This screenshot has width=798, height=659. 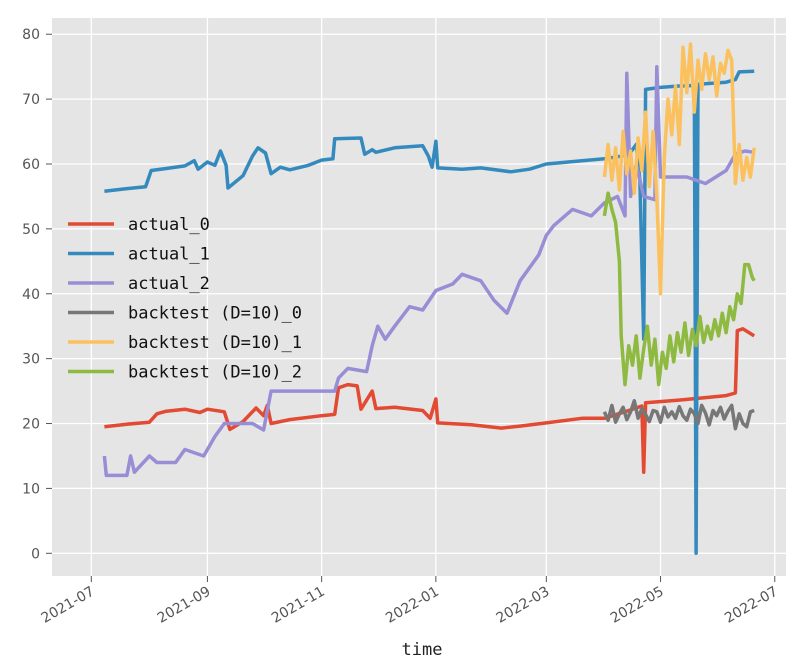 What do you see at coordinates (31, 360) in the screenshot?
I see `y-tick-label: 30` at bounding box center [31, 360].